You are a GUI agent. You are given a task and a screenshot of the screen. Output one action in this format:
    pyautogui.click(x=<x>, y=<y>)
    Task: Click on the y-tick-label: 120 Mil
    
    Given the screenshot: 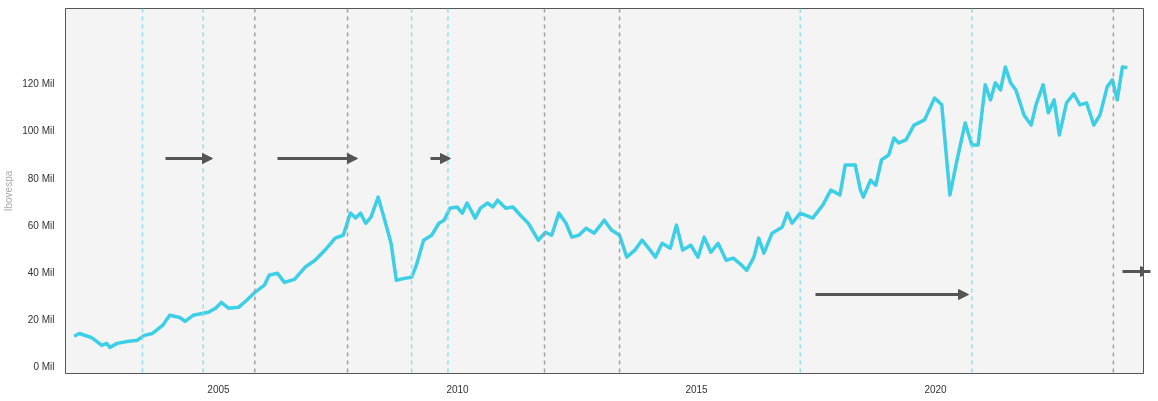 What is the action you would take?
    pyautogui.click(x=38, y=84)
    